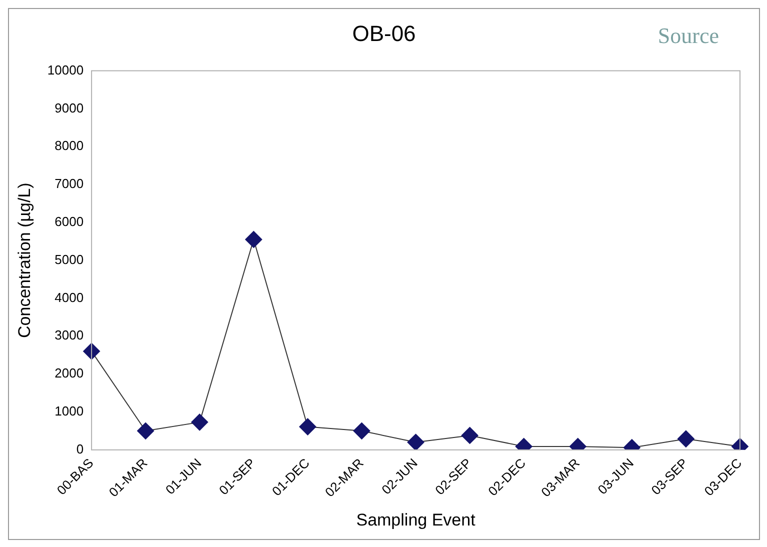  I want to click on y-tick-label: 2000, so click(69, 373).